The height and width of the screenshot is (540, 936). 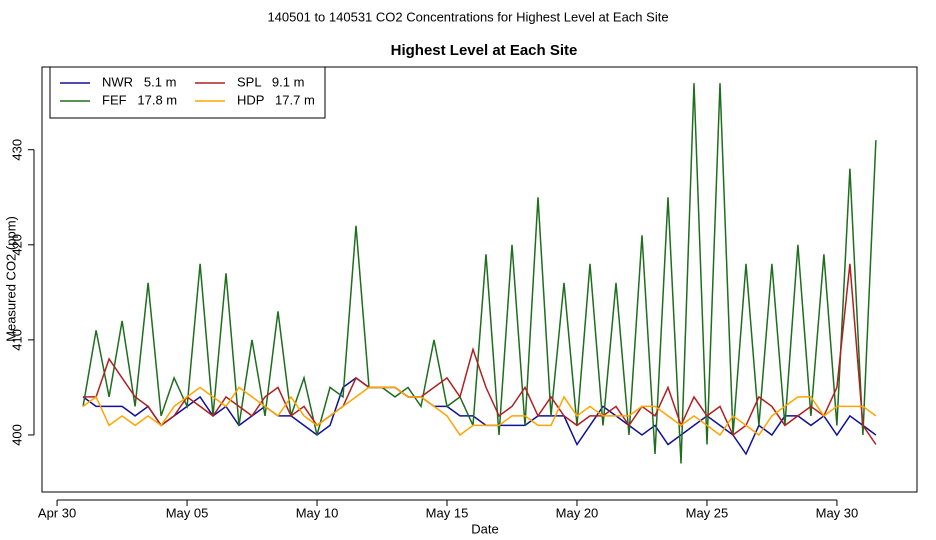 What do you see at coordinates (484, 528) in the screenshot?
I see `x-axis-label: Date` at bounding box center [484, 528].